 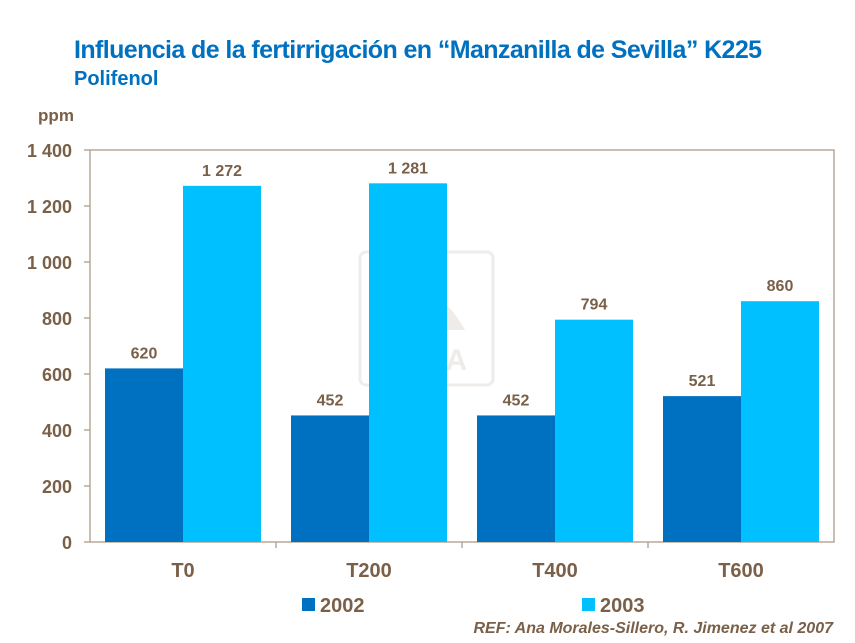 I want to click on bar-2003-T0, so click(x=222, y=363).